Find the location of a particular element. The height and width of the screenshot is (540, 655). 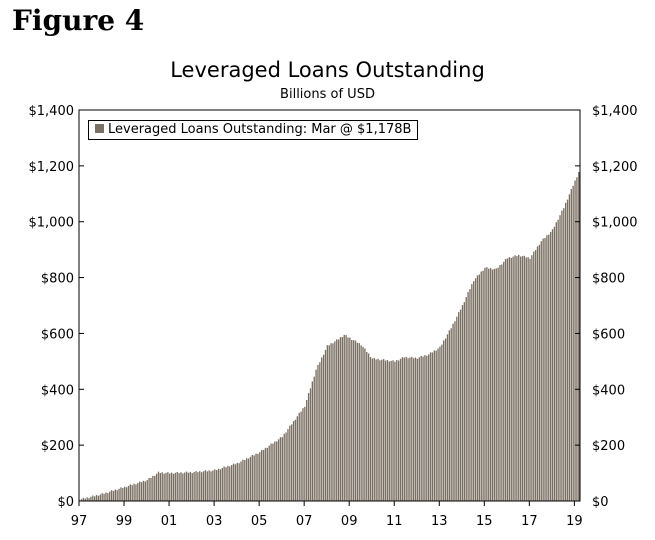

y-tick-label-left: $1,000 is located at coordinates (52, 223).